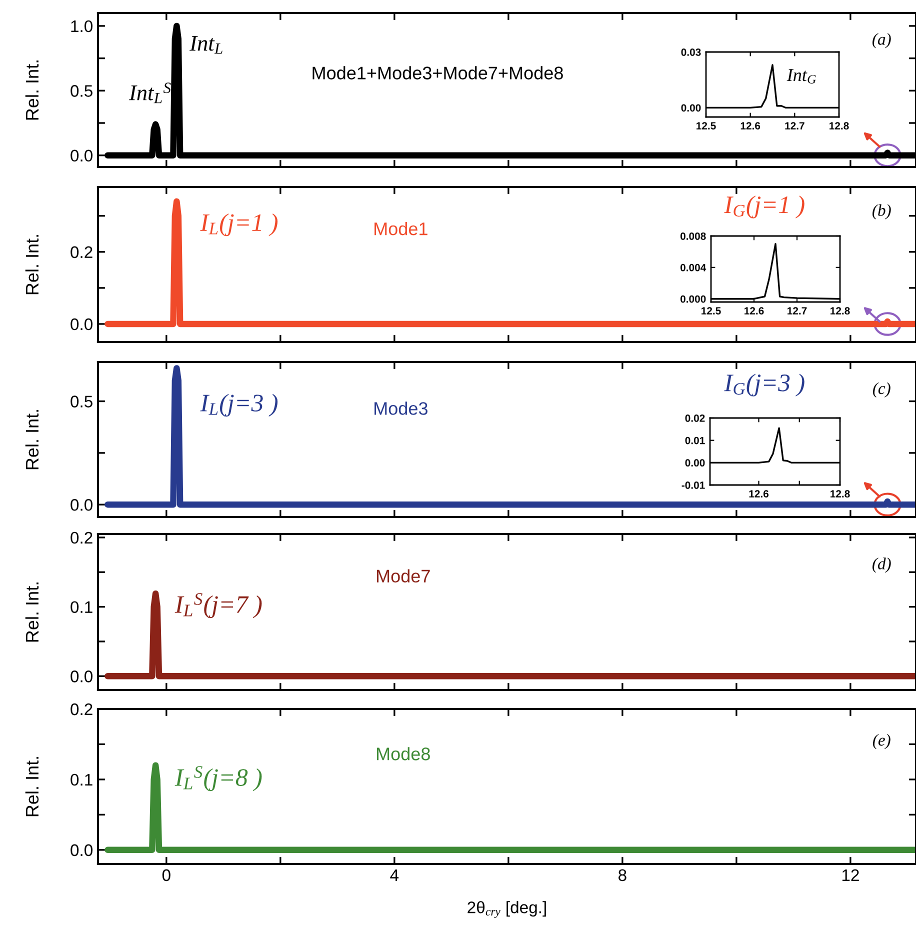 This screenshot has width=916, height=933. I want to click on y-tick-label: 0.004, so click(693, 268).